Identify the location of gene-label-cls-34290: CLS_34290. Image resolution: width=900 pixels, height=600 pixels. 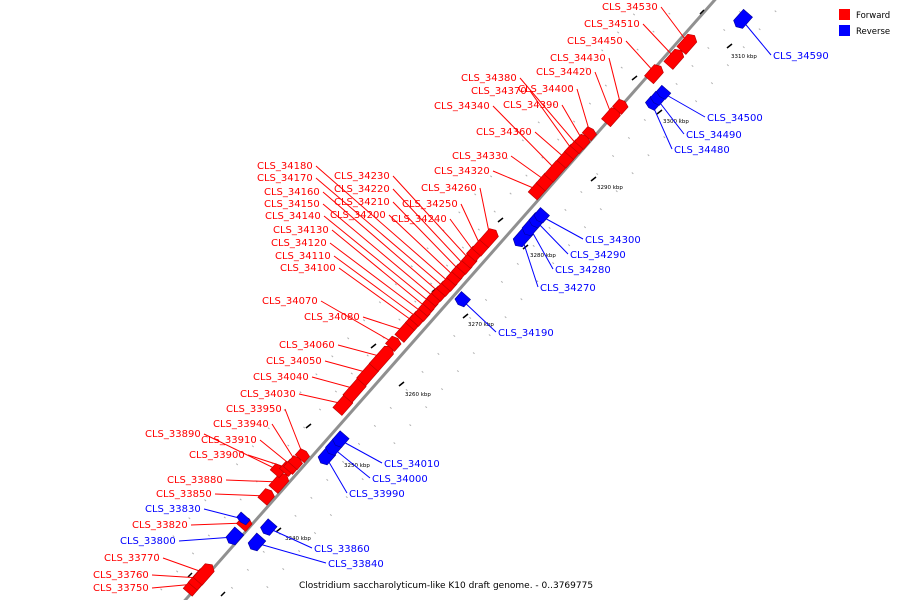
(598, 255).